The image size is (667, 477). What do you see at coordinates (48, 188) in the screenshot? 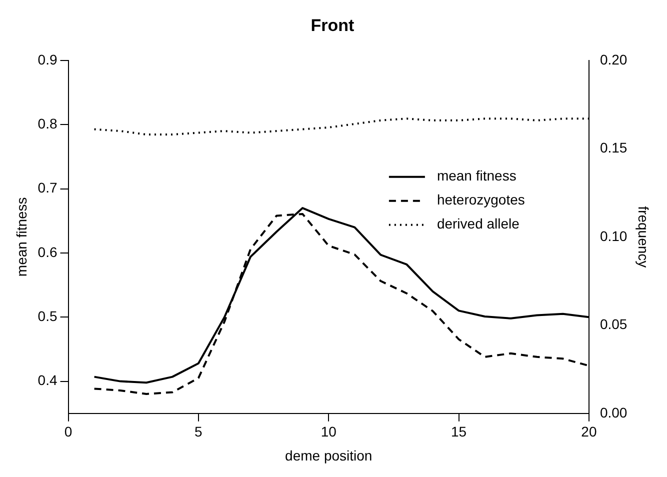
I see `y-tick-label: 0.7` at bounding box center [48, 188].